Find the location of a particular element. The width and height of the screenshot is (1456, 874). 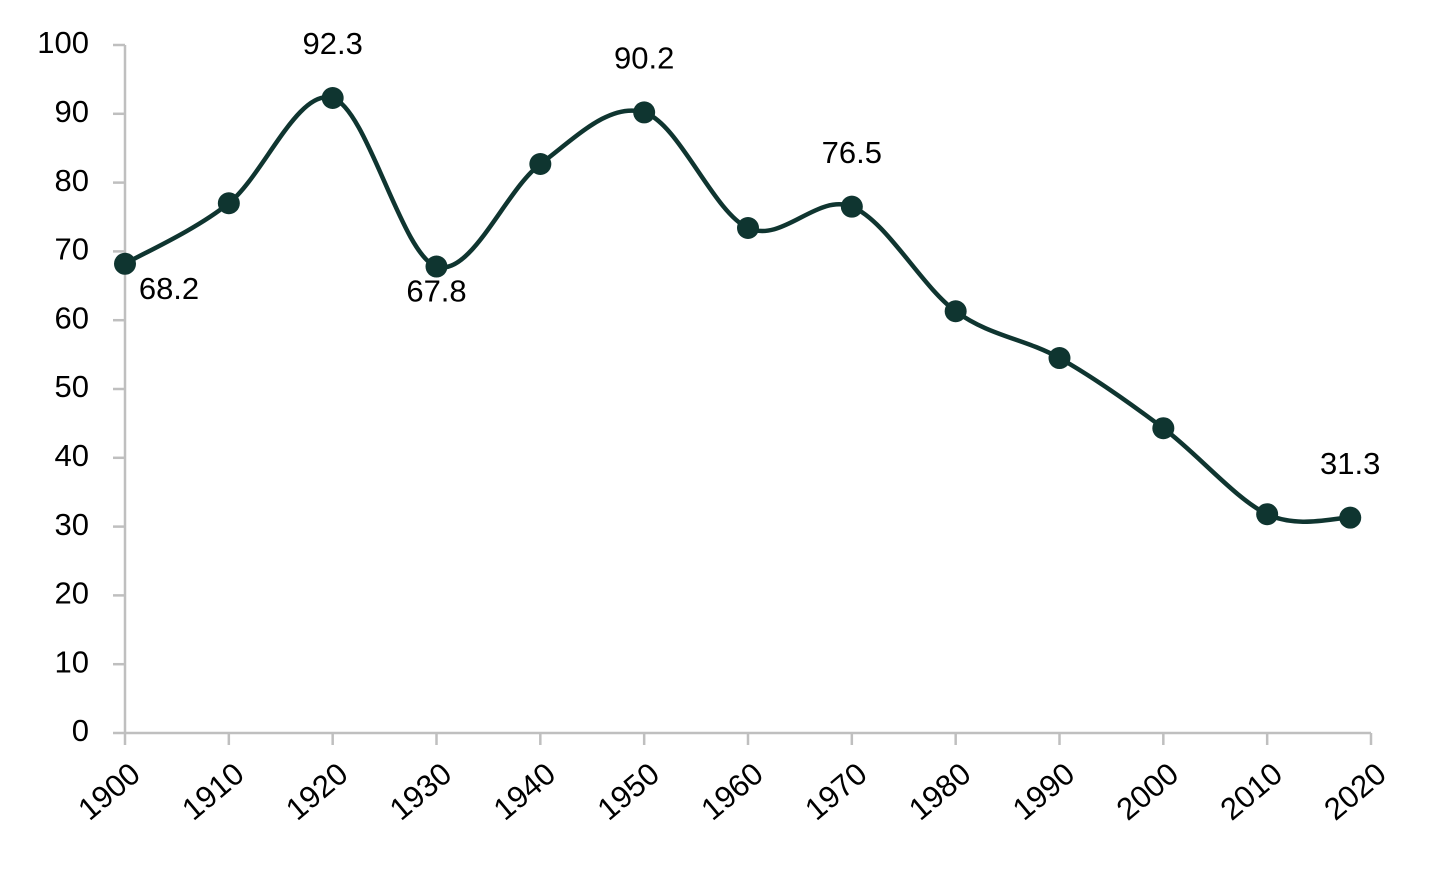

y-tick-label: 80 is located at coordinates (72, 180).